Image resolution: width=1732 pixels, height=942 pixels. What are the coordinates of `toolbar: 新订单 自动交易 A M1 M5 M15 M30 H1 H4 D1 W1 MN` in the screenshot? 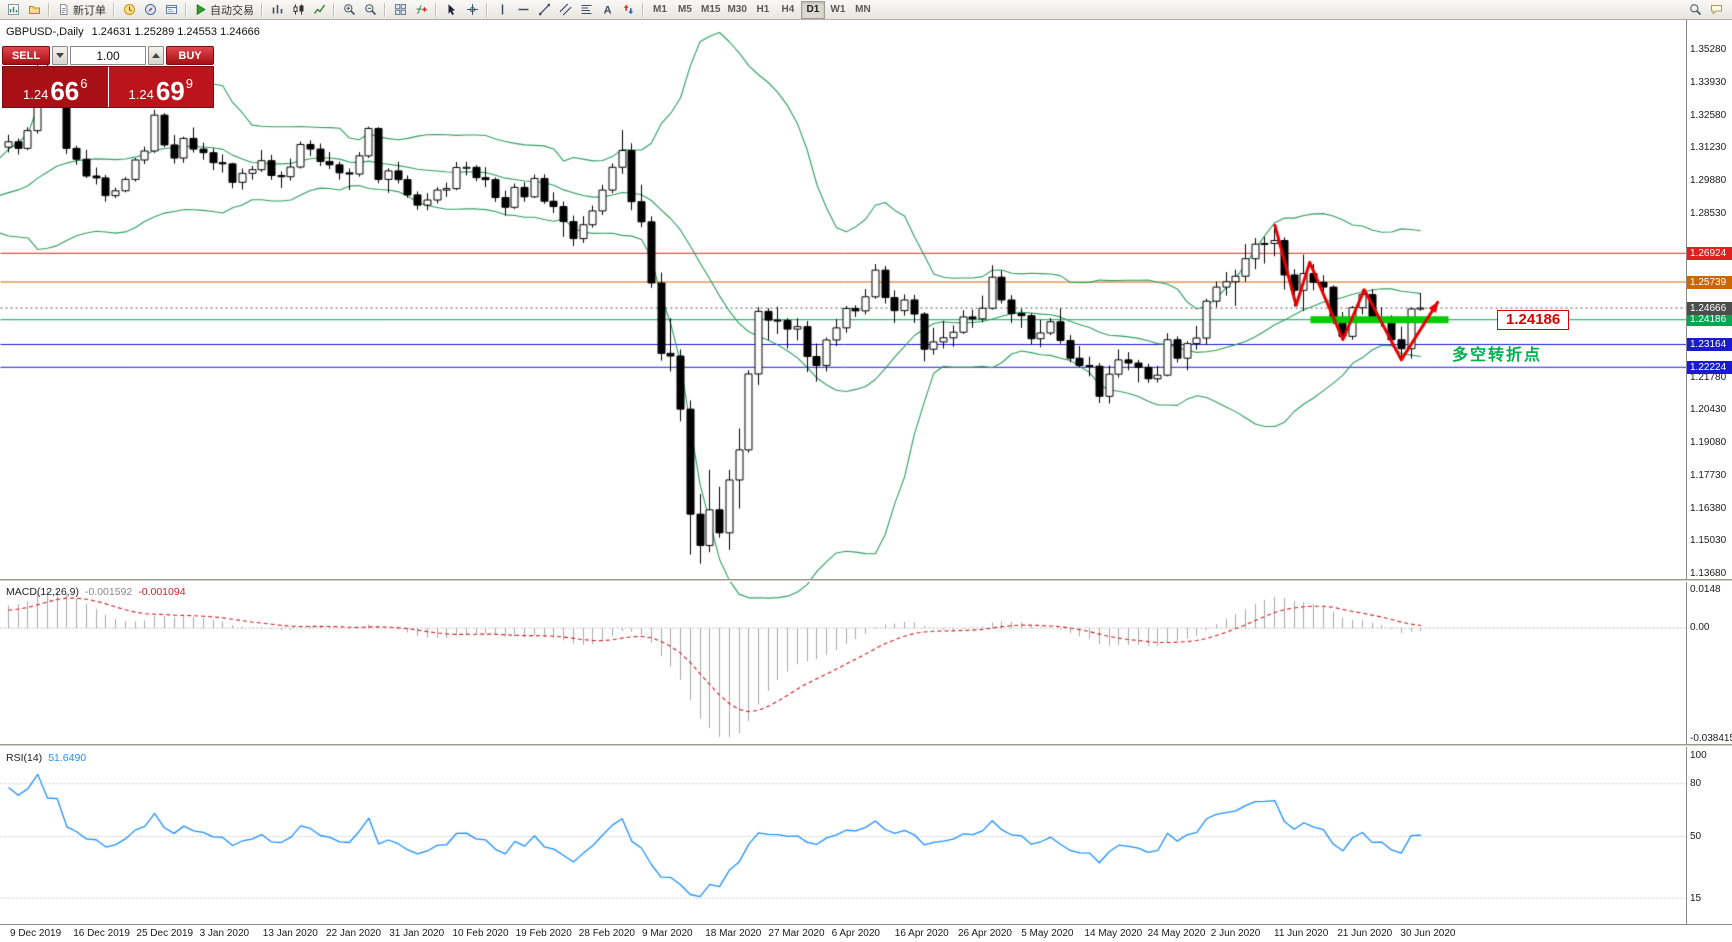 It's located at (866, 10).